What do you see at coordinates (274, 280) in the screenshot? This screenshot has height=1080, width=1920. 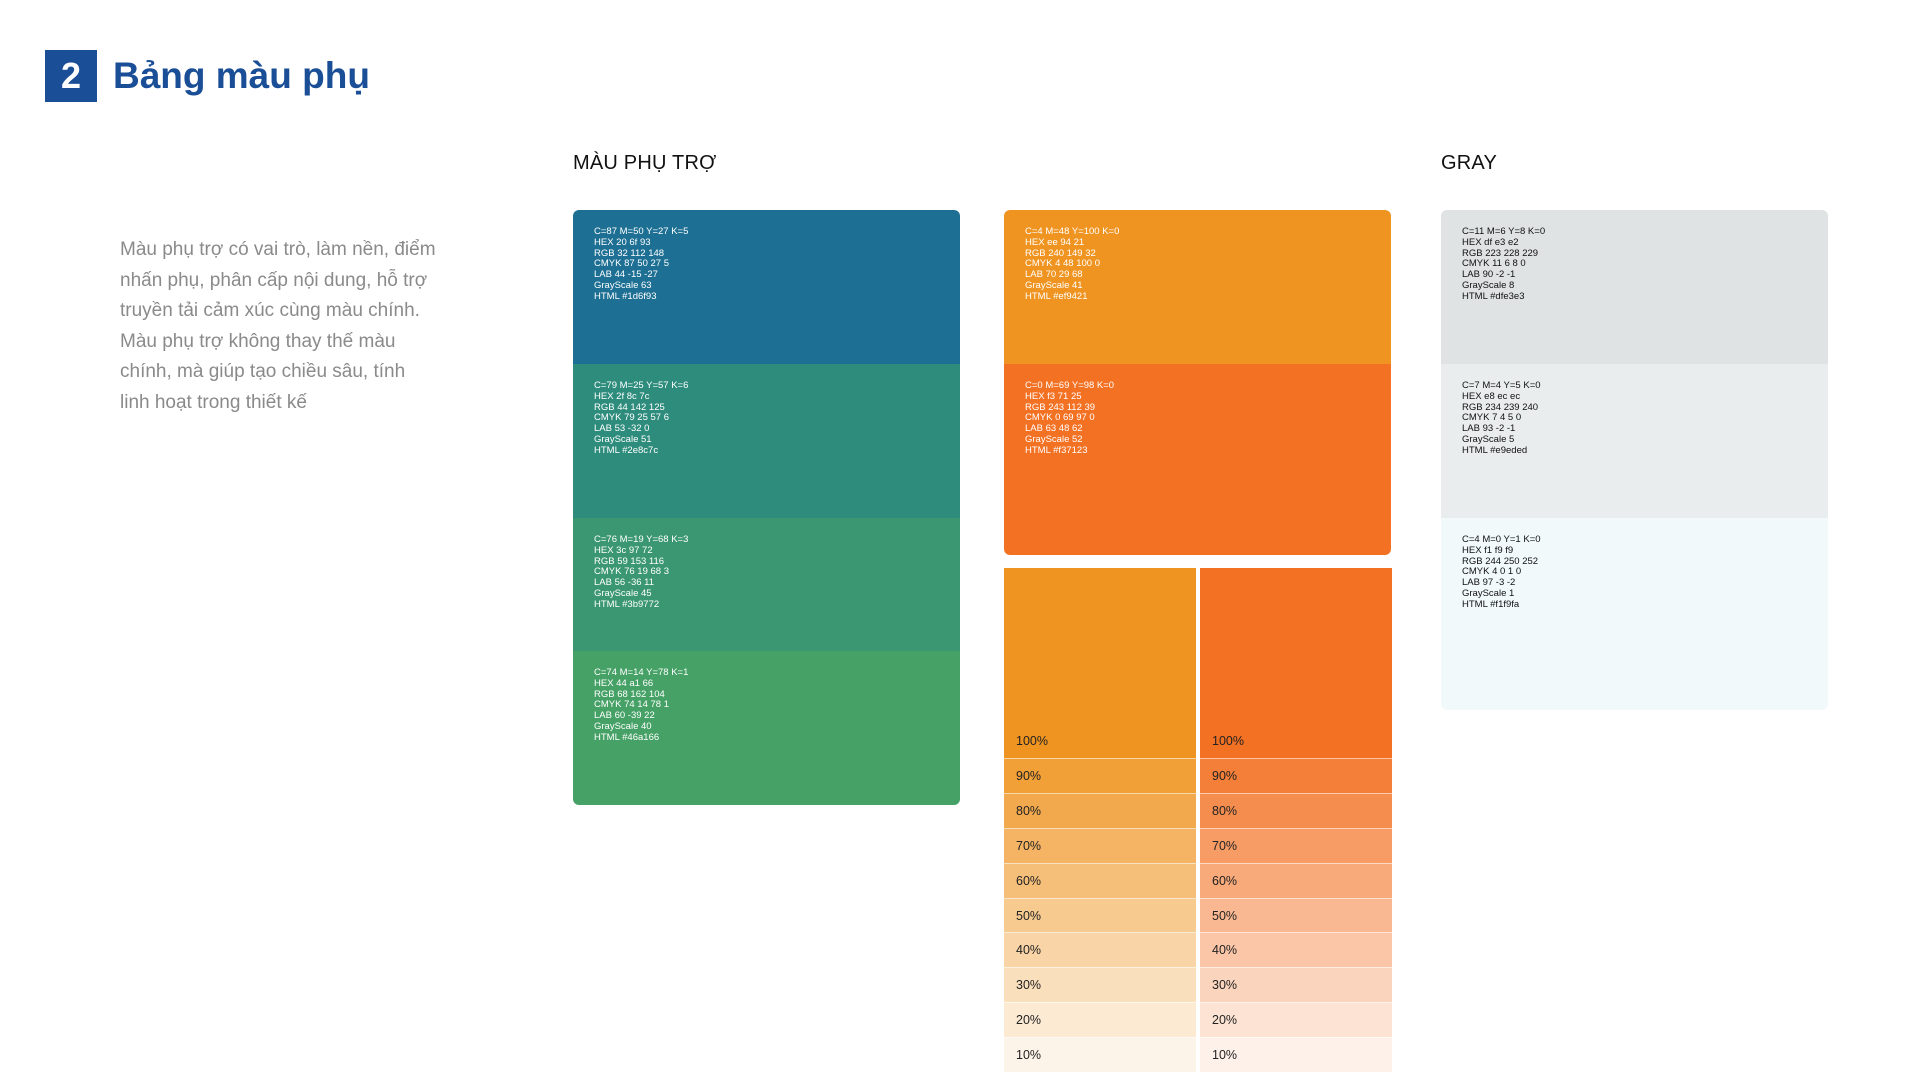 I see `intro-line: nhấn phụ, phân cấp nội dung, hỗ trợ` at bounding box center [274, 280].